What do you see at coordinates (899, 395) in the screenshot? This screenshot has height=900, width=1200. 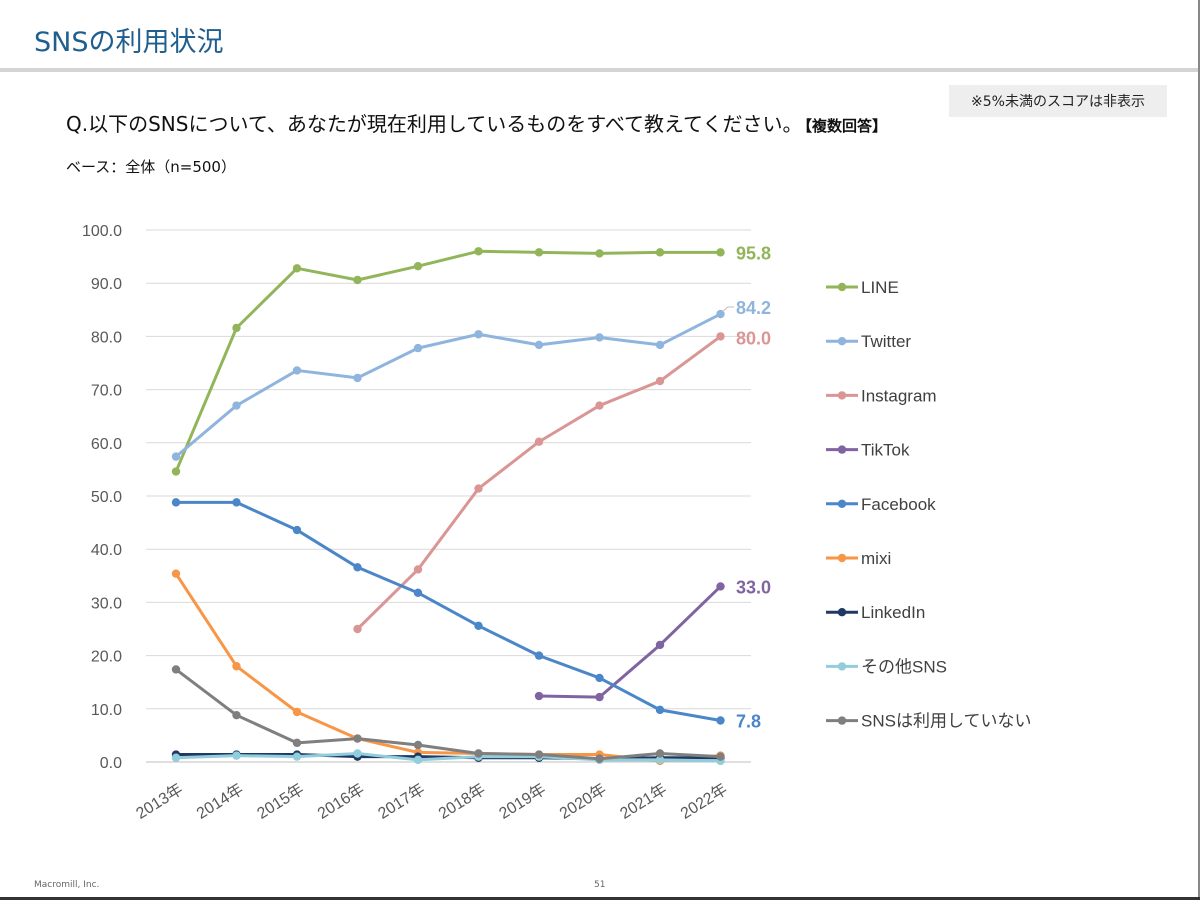 I see `legend-label: Instagram` at bounding box center [899, 395].